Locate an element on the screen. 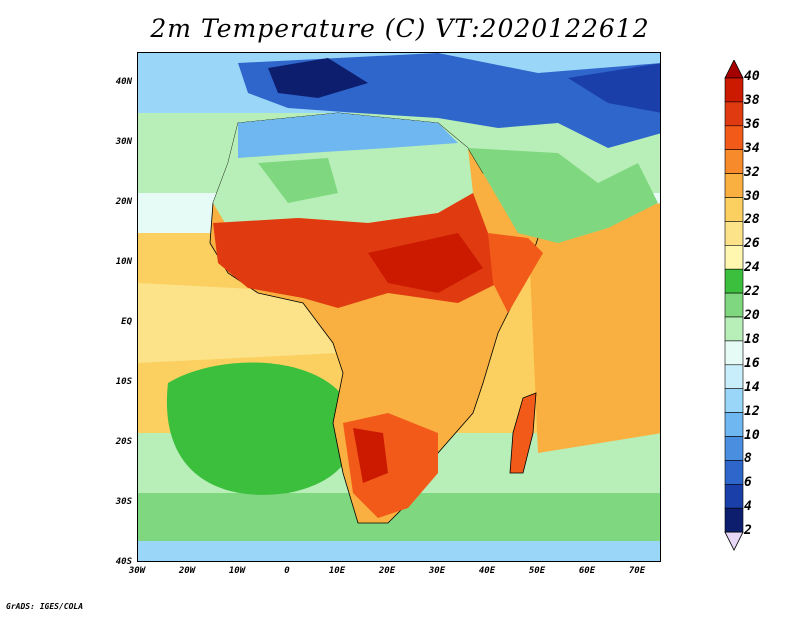 Image resolution: width=800 pixels, height=618 pixels. south-atlantic-cool-pool is located at coordinates (260, 428).